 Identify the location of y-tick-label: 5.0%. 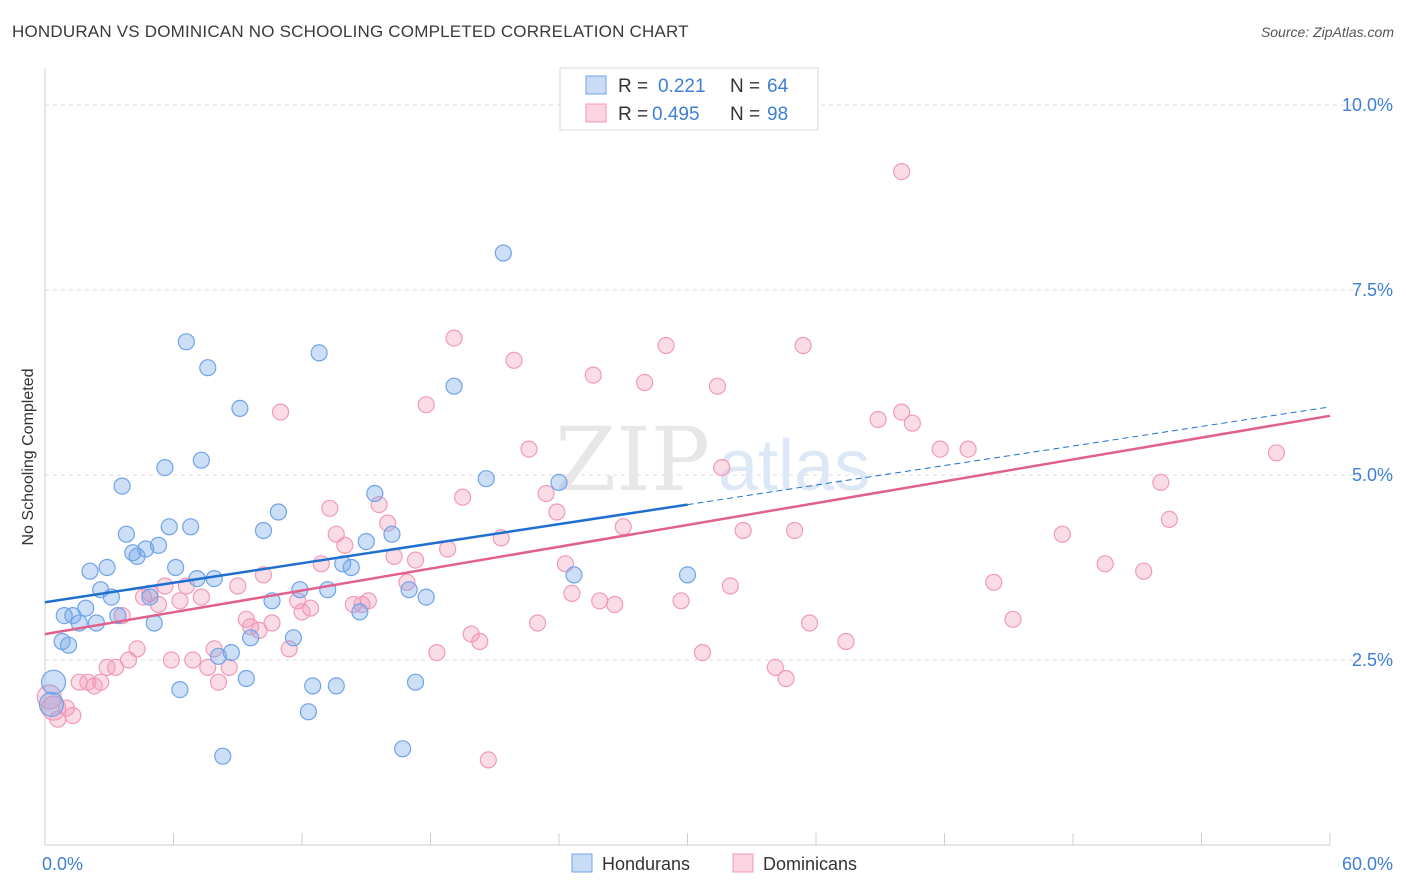
(1372, 475).